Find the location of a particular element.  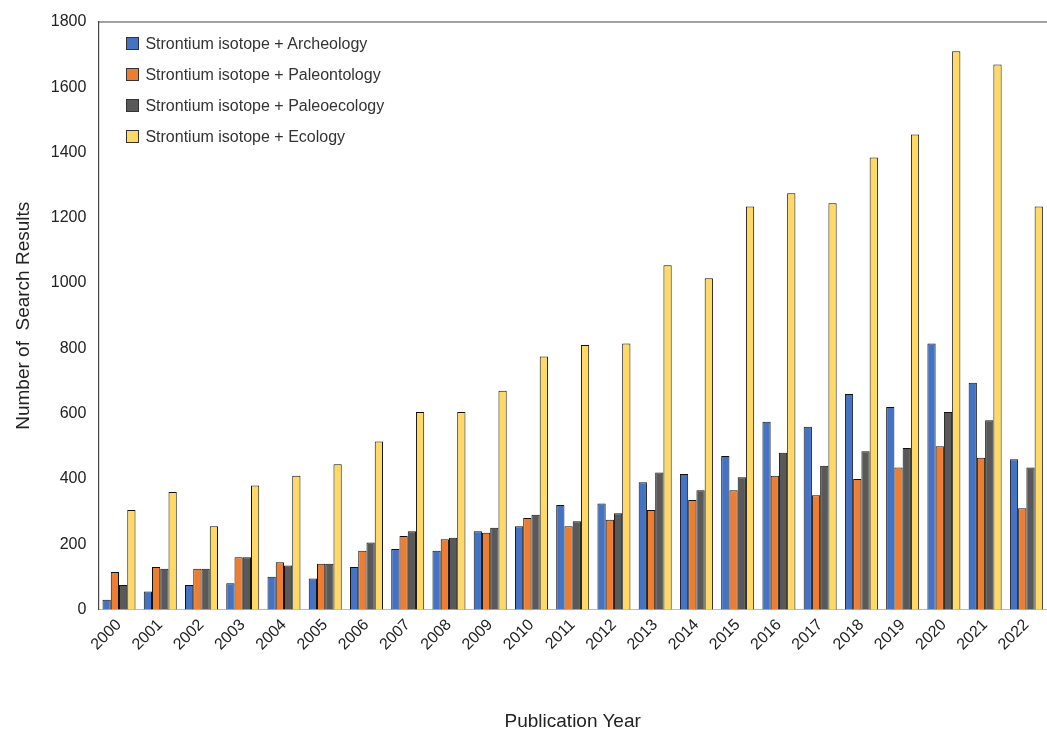

y-tick-label: 0 is located at coordinates (82, 608).